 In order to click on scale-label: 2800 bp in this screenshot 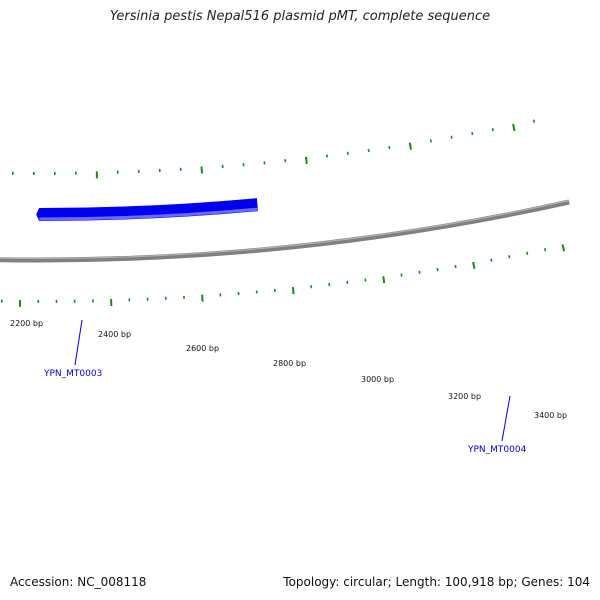, I will do `click(289, 363)`.